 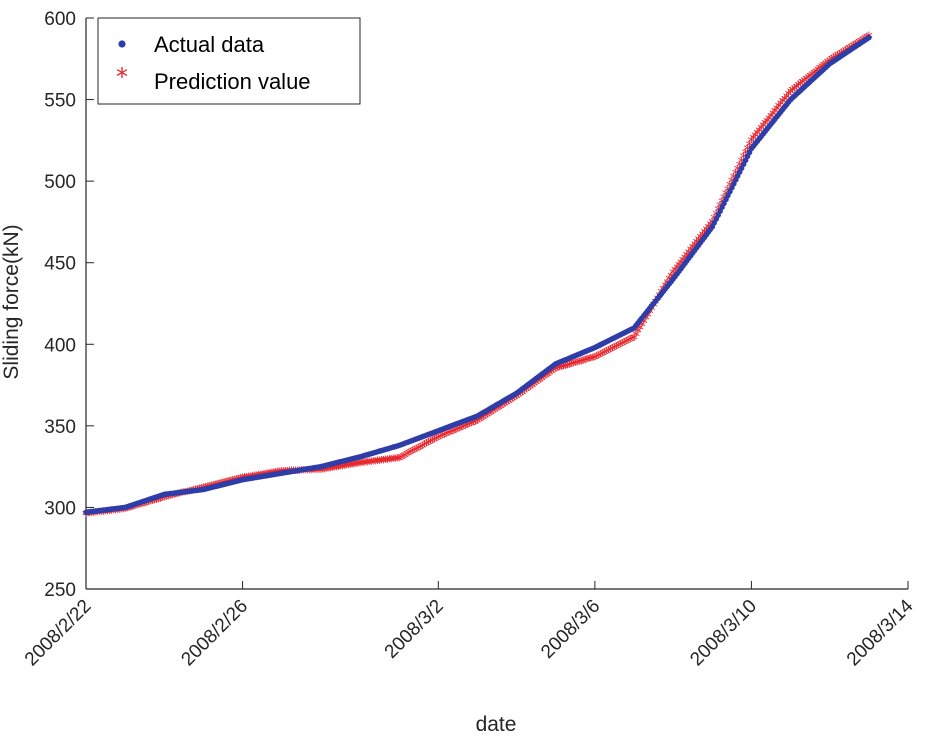 I want to click on x-tick-label: 2008/3/6, so click(x=570, y=629).